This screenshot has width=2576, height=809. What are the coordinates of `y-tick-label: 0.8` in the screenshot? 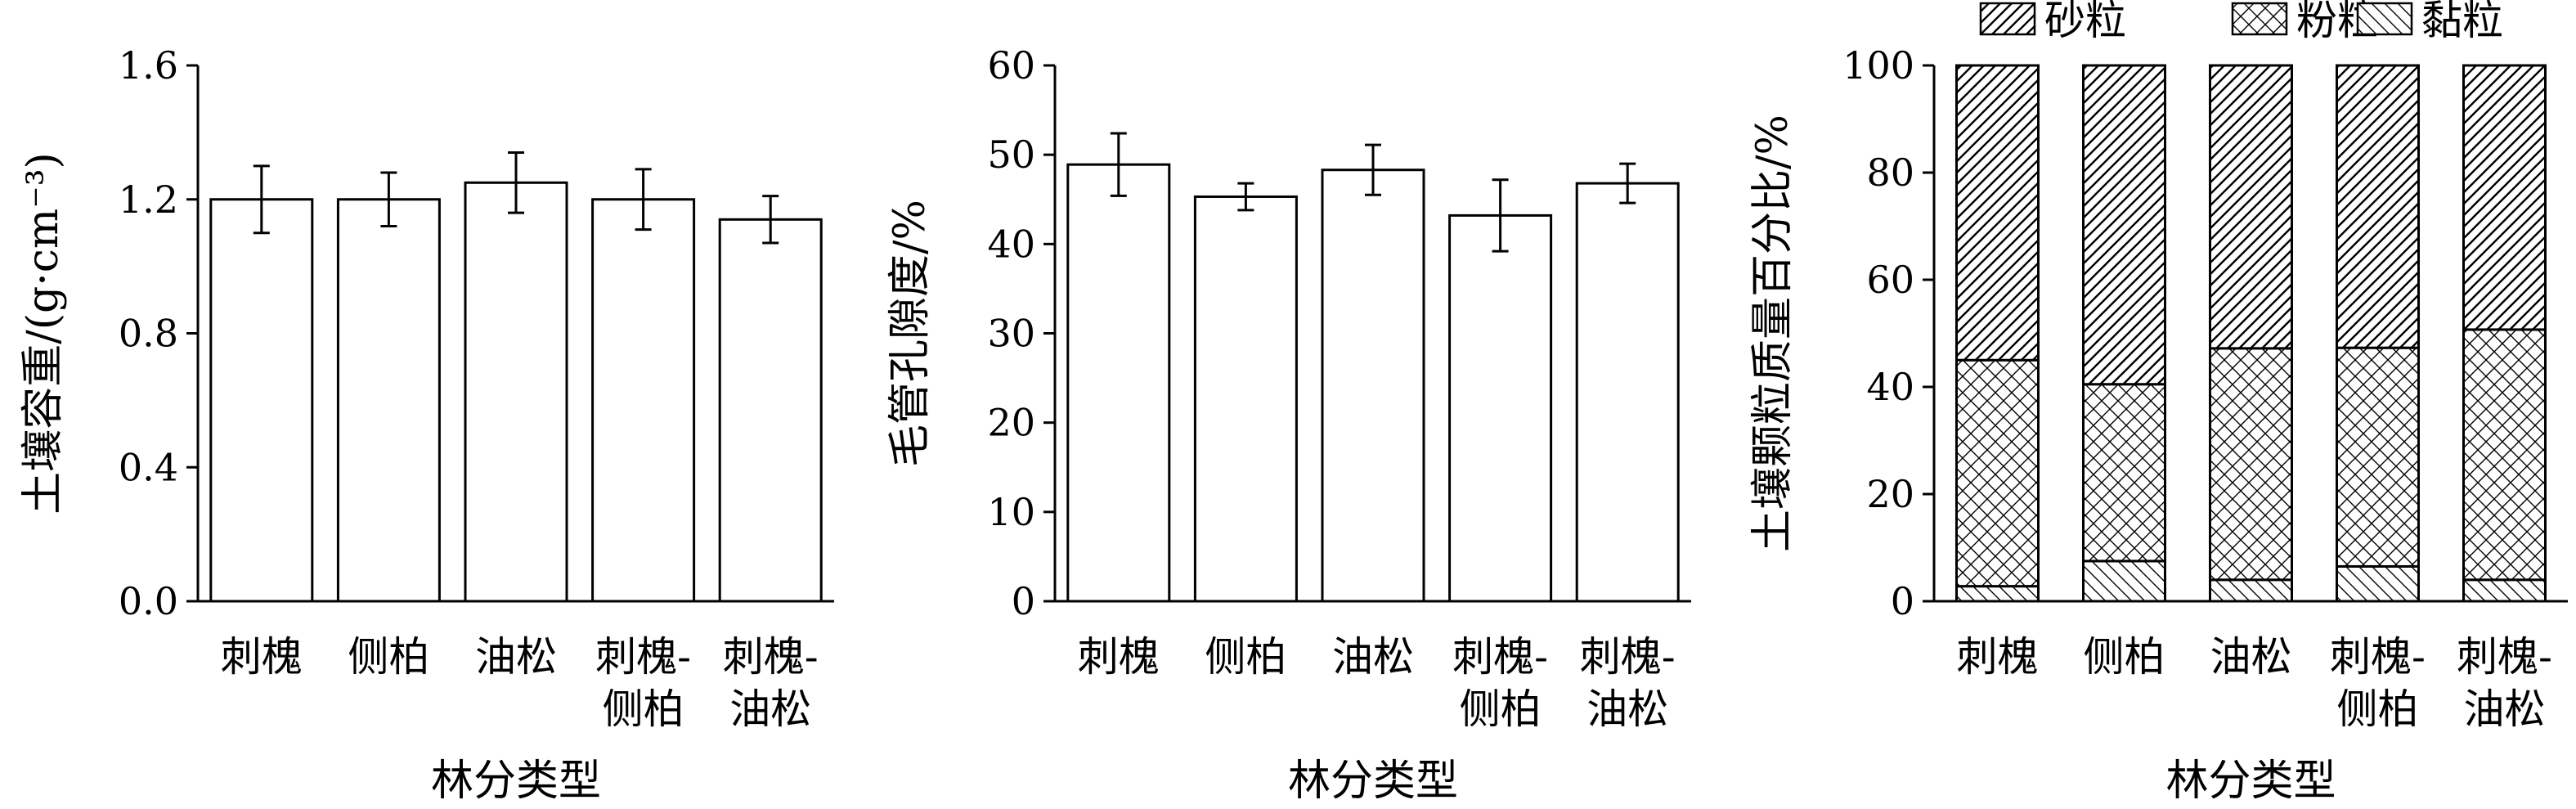 It's located at (148, 334).